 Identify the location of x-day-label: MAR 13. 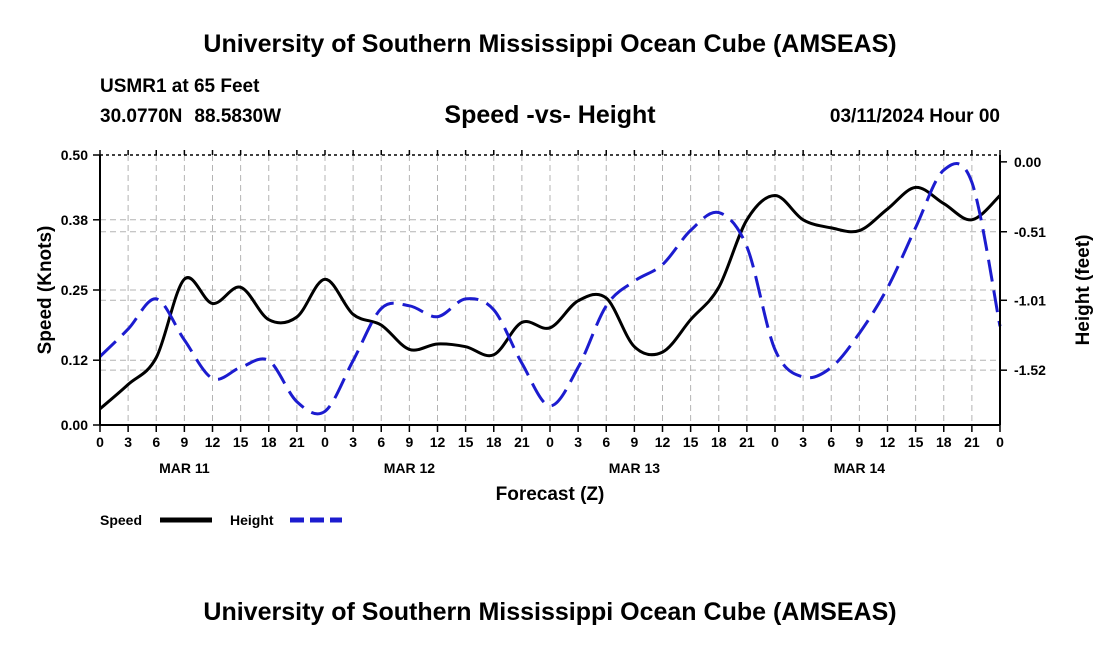
(635, 468).